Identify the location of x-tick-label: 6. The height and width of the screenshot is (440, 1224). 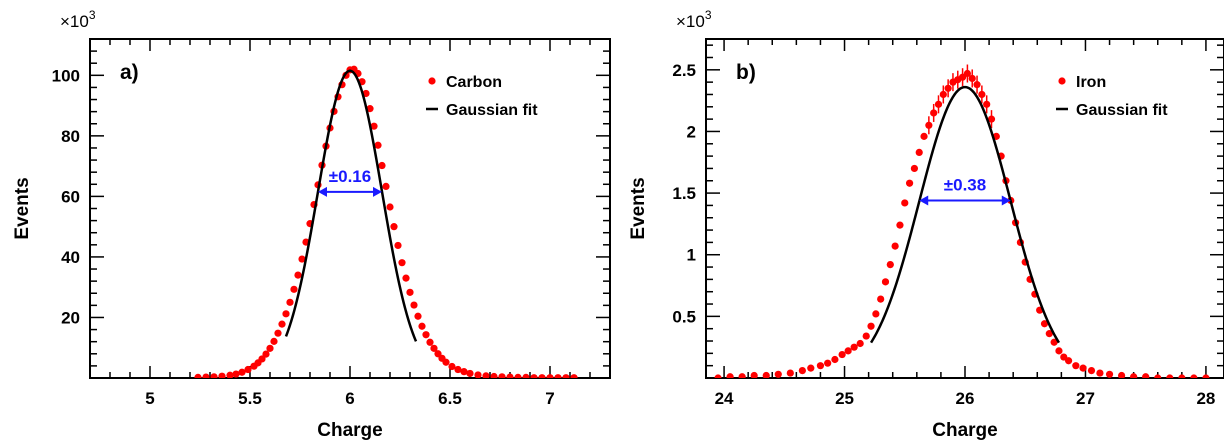
(349, 398).